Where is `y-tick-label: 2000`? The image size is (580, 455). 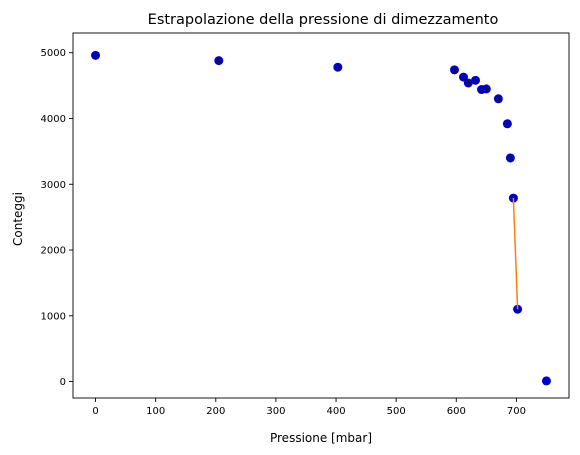 y-tick-label: 2000 is located at coordinates (53, 251).